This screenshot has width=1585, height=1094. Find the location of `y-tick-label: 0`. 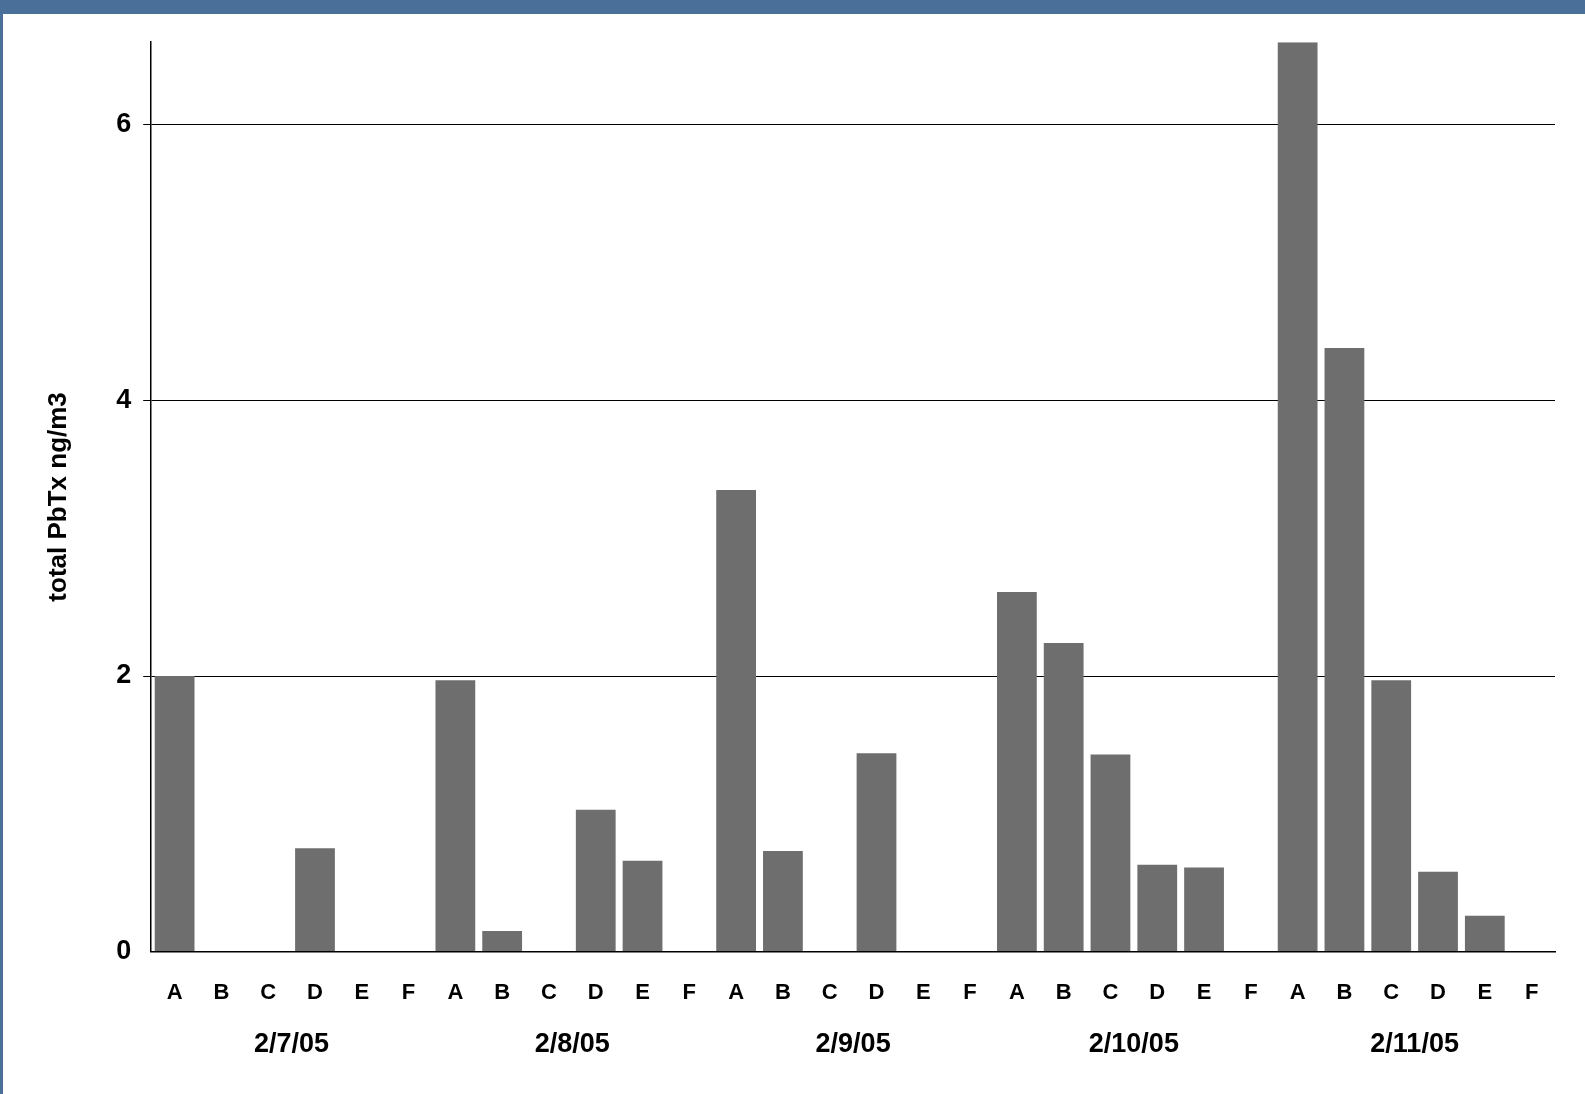

y-tick-label: 0 is located at coordinates (124, 950).